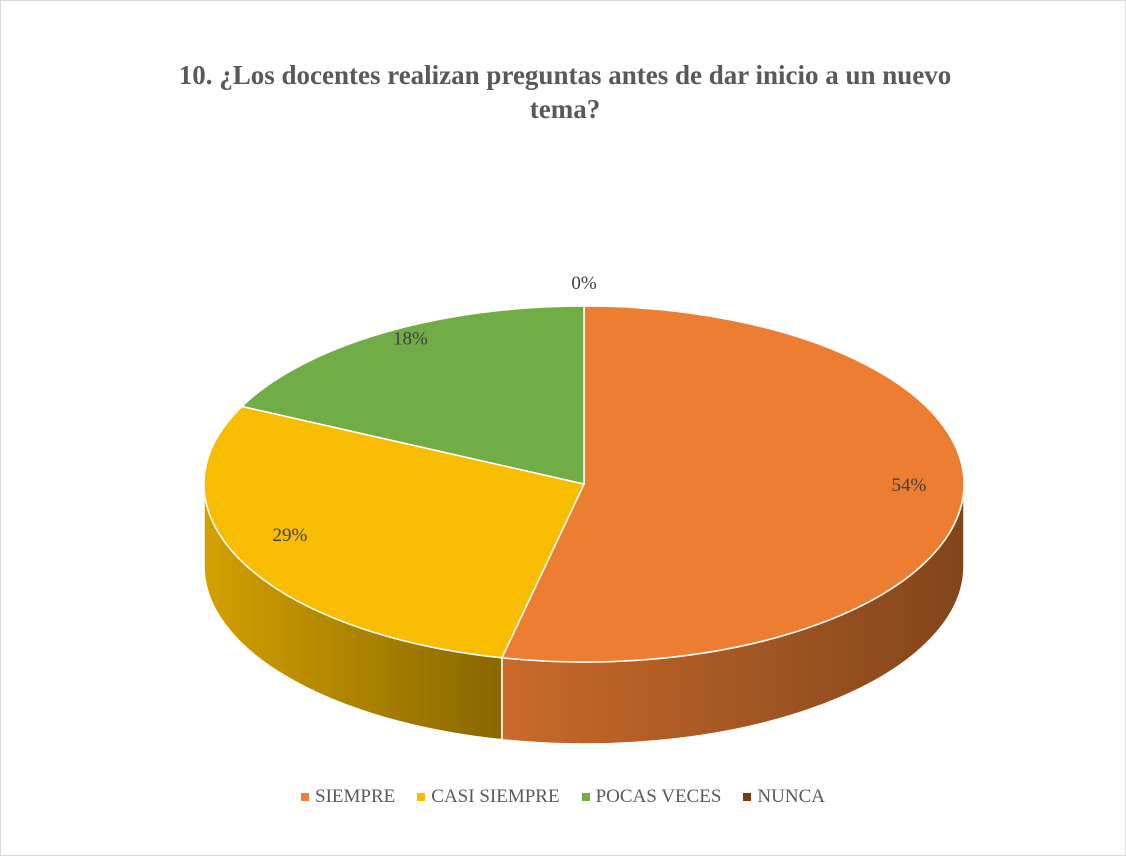 This screenshot has height=856, width=1126. I want to click on legend-item: POCAS VECES, so click(651, 797).